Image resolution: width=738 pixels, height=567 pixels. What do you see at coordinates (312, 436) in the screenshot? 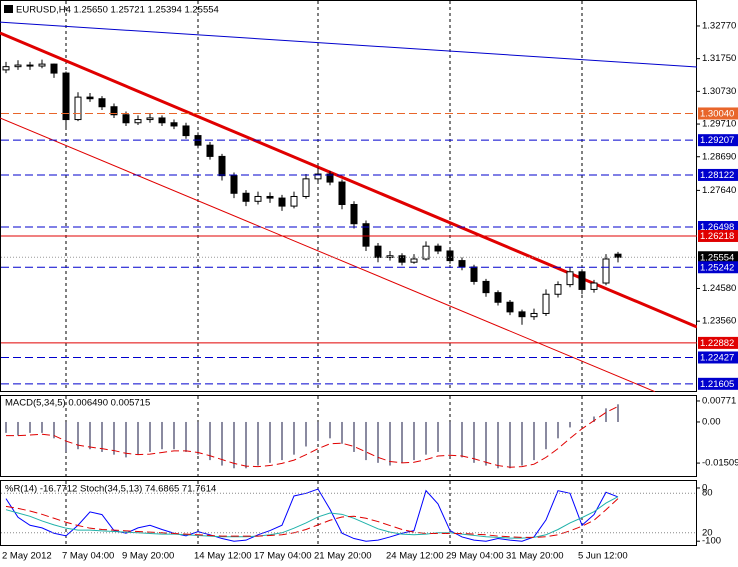
I see `plot-area` at bounding box center [312, 436].